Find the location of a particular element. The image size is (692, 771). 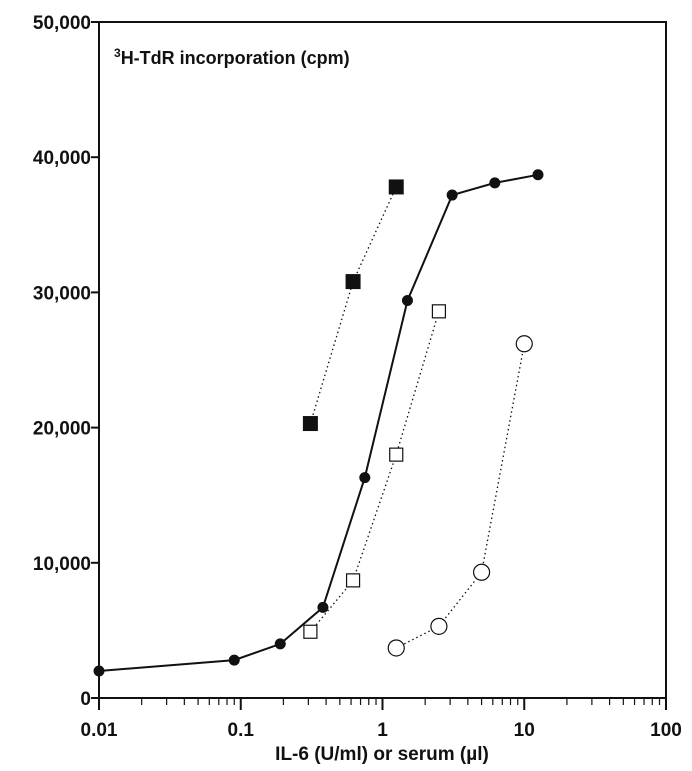

inplot-title-main: H-TdR incorporation (cpm) is located at coordinates (235, 58).